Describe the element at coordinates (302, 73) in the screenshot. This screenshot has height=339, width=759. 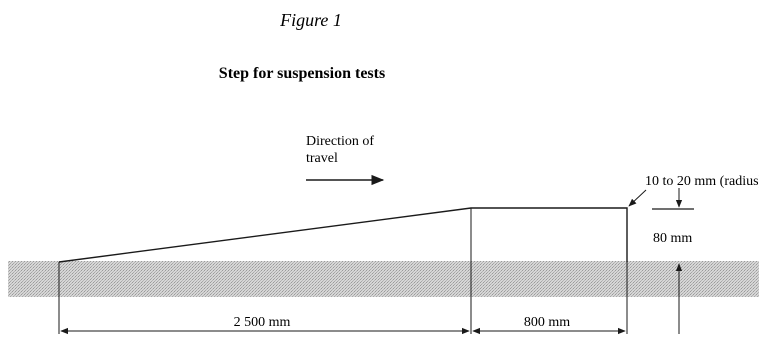
I see `figure-title: Step for suspension tests` at that location.